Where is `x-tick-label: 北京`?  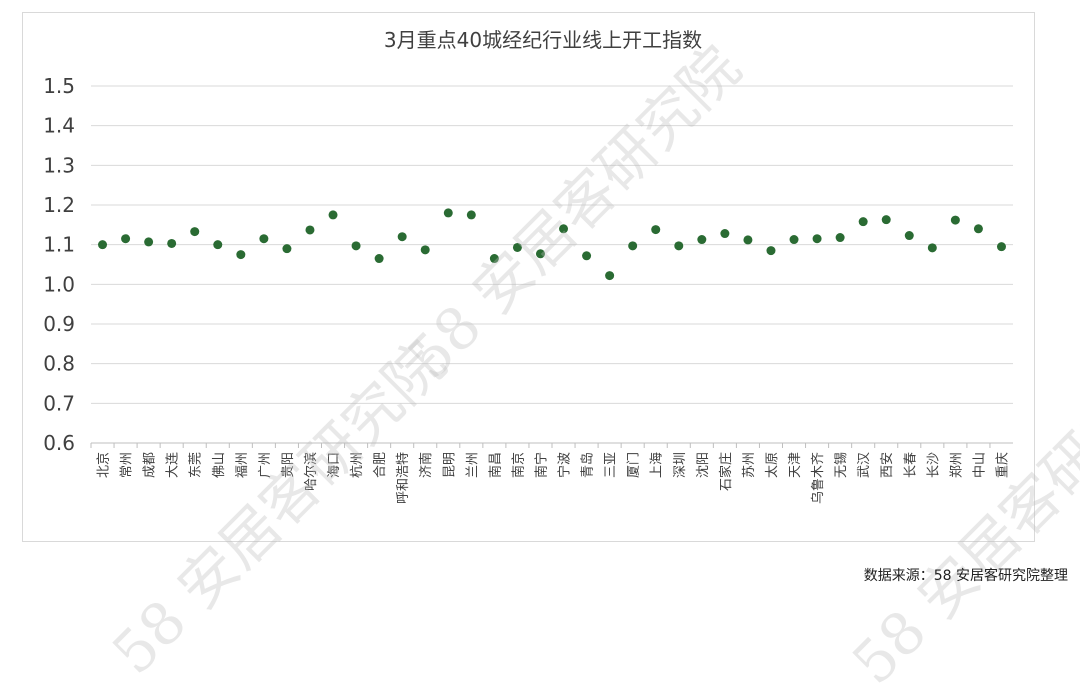
x-tick-label: 北京 is located at coordinates (104, 465).